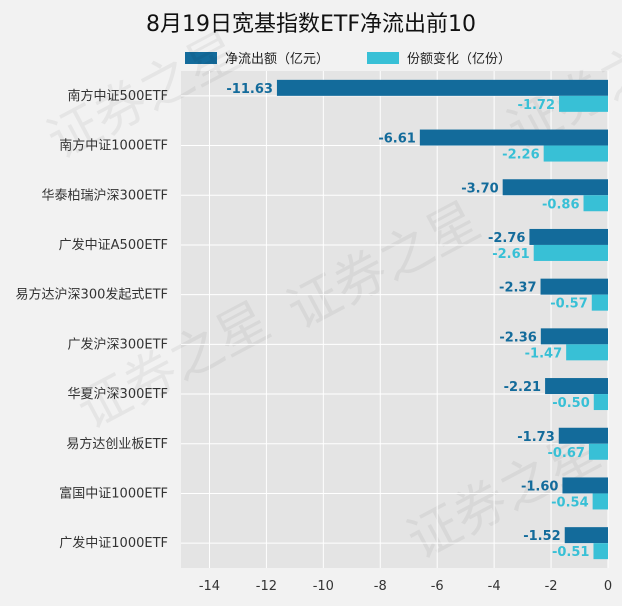 The height and width of the screenshot is (606, 622). I want to click on category-label: 广发中证1000ETF, so click(113, 543).